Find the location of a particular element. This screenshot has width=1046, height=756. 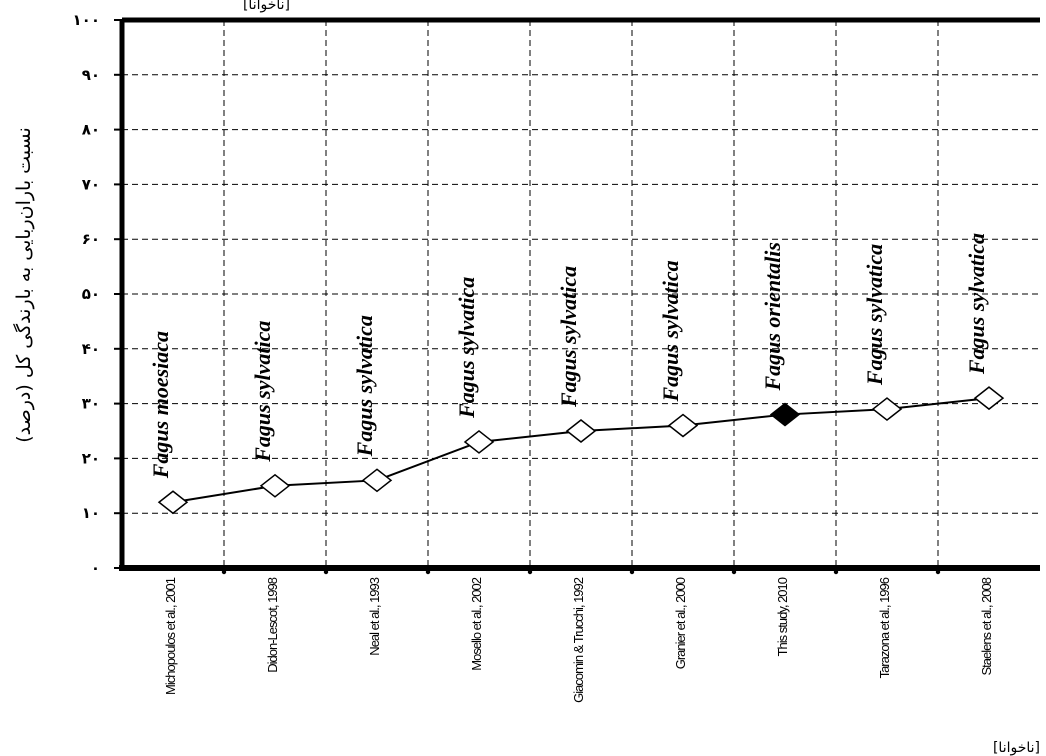

y-tick-label: ١٠٠ is located at coordinates (86, 20).